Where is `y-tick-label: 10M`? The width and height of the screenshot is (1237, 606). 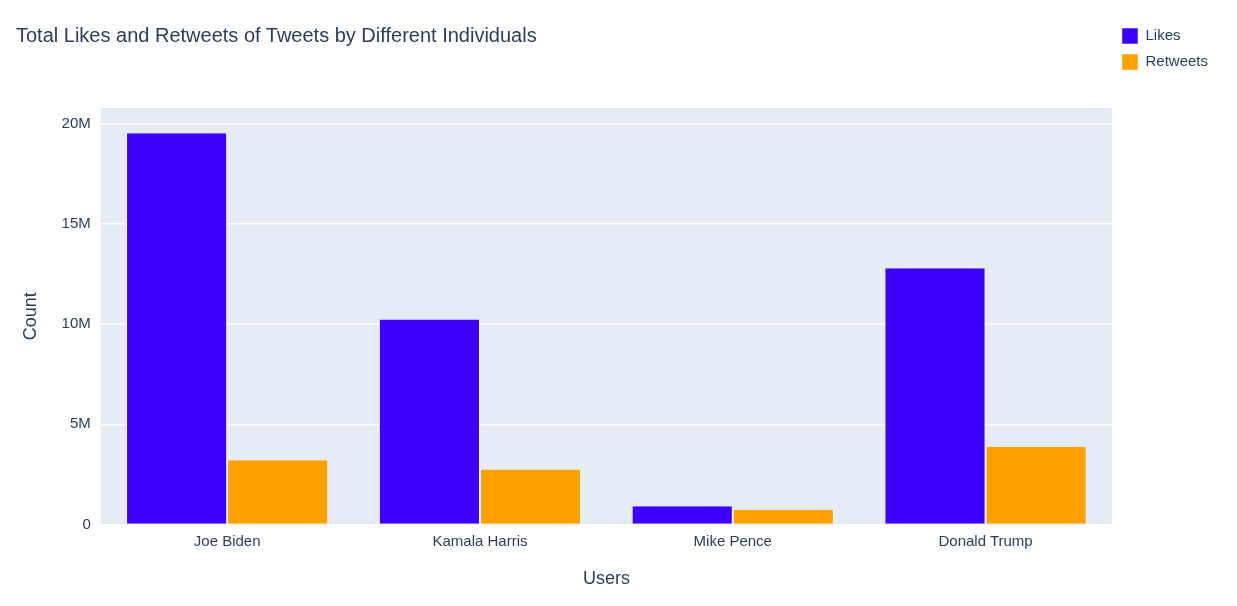 y-tick-label: 10M is located at coordinates (76, 323).